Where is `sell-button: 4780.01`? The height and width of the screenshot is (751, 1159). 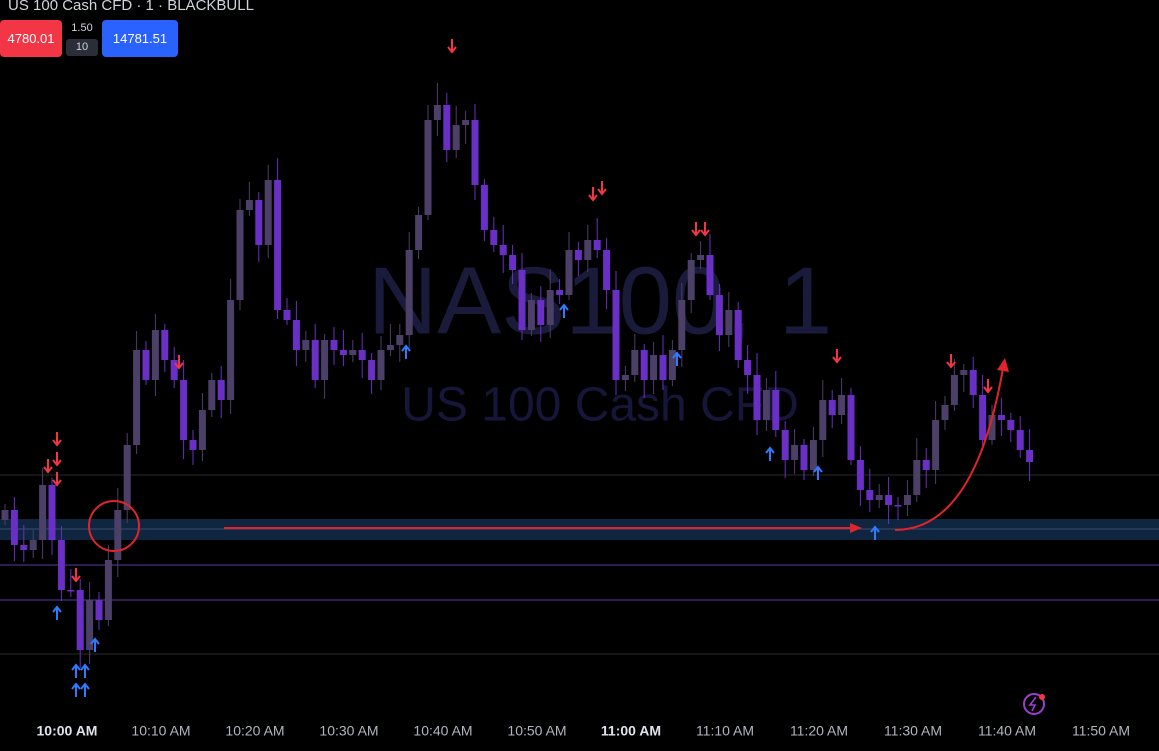 sell-button: 4780.01 is located at coordinates (31, 38).